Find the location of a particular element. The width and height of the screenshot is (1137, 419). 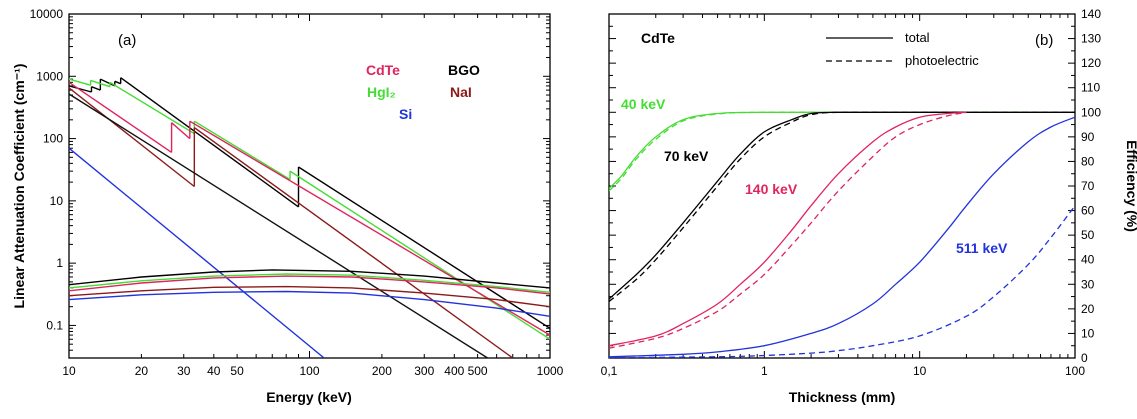

x-tick-label: 40 is located at coordinates (214, 371).